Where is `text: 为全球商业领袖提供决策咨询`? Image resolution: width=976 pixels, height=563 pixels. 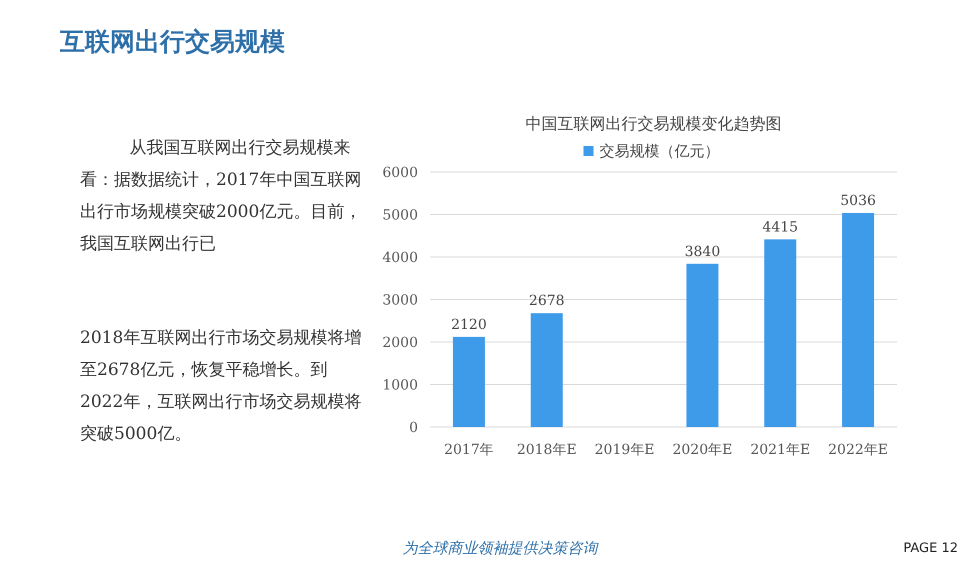 text: 为全球商业领袖提供决策咨询 is located at coordinates (501, 548).